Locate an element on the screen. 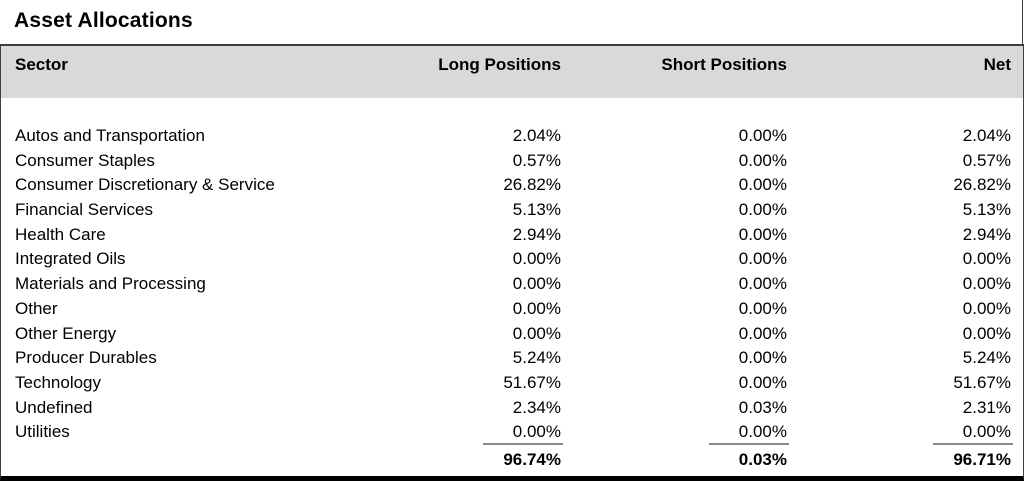 The image size is (1024, 481). table-total-row: 96.74% 0.03% 96.71% is located at coordinates (512, 460).